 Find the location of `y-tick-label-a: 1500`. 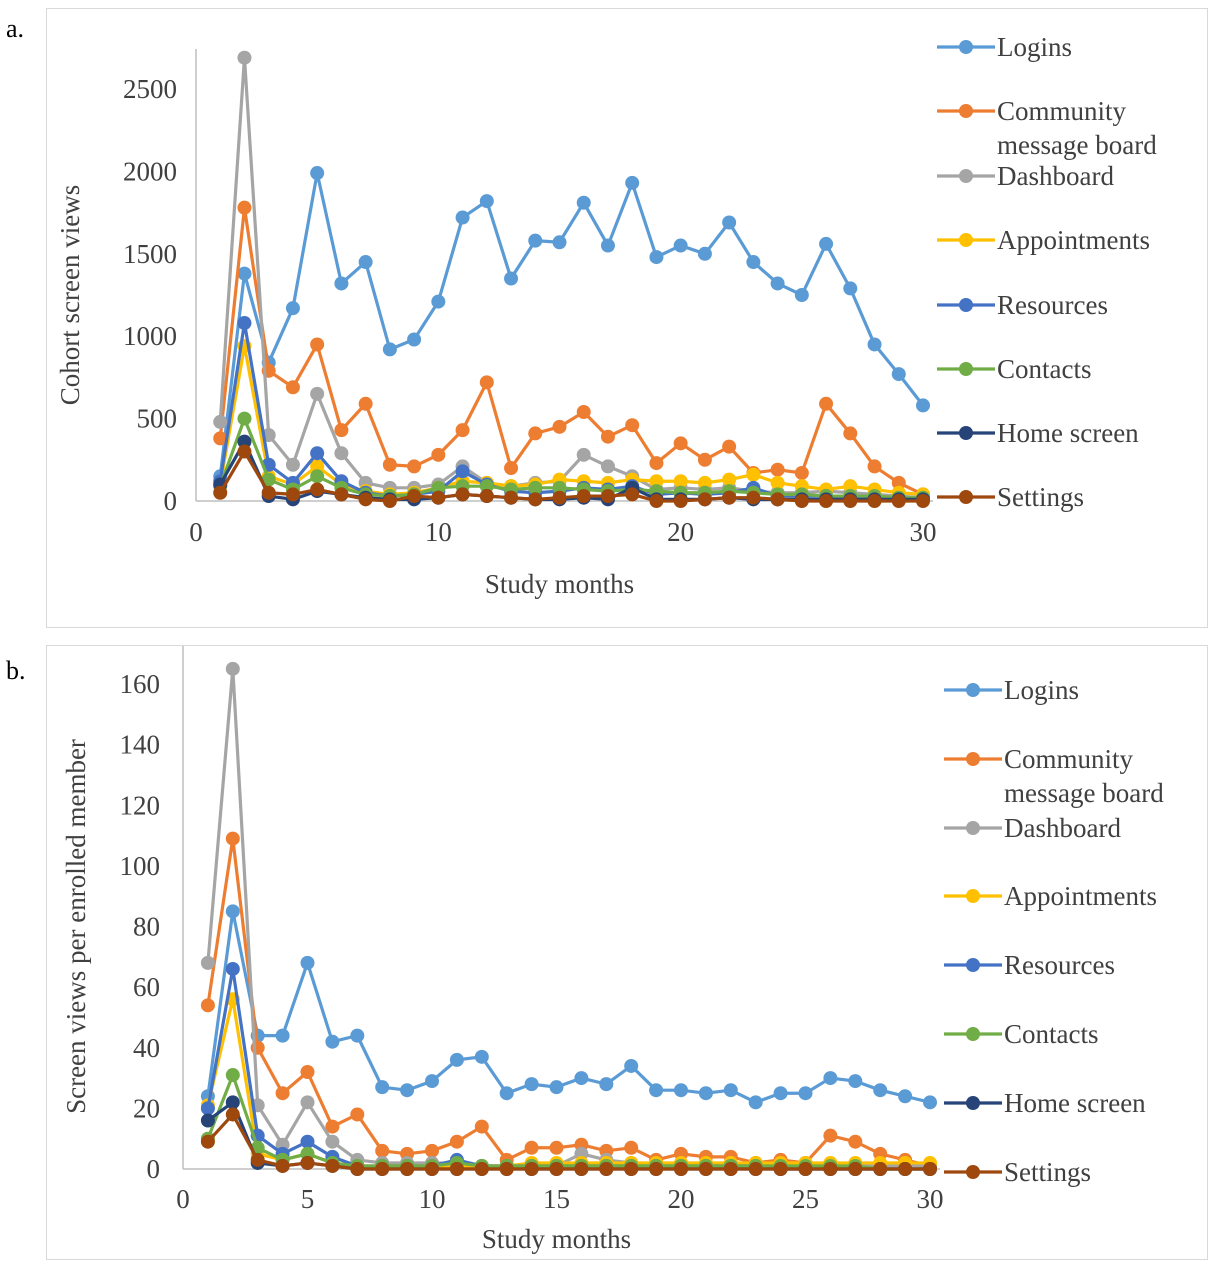

y-tick-label-a: 1500 is located at coordinates (150, 254).